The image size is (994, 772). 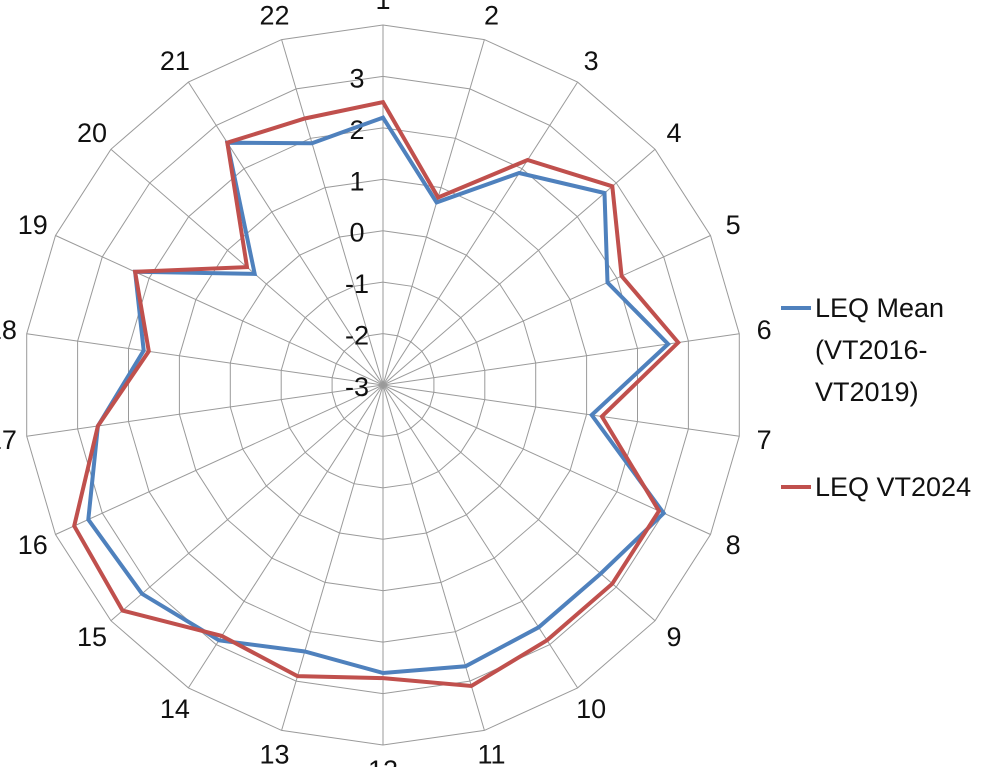 I want to click on legend-label: (VT2016-, so click(x=871, y=350).